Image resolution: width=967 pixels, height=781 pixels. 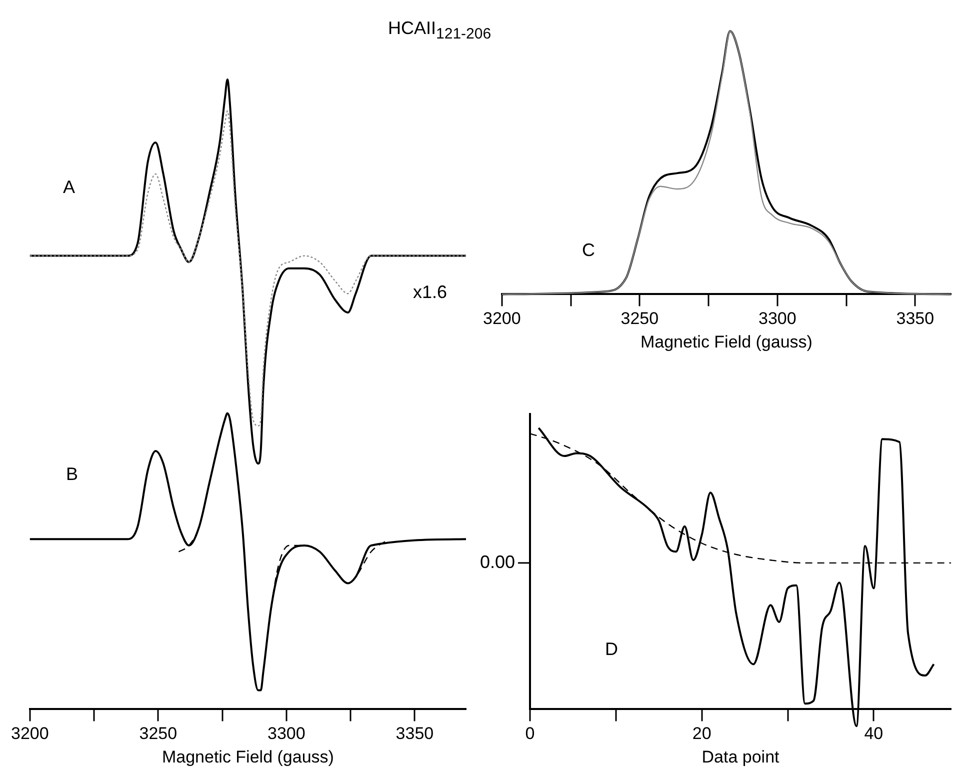 I want to click on annotation: A, so click(x=69, y=186).